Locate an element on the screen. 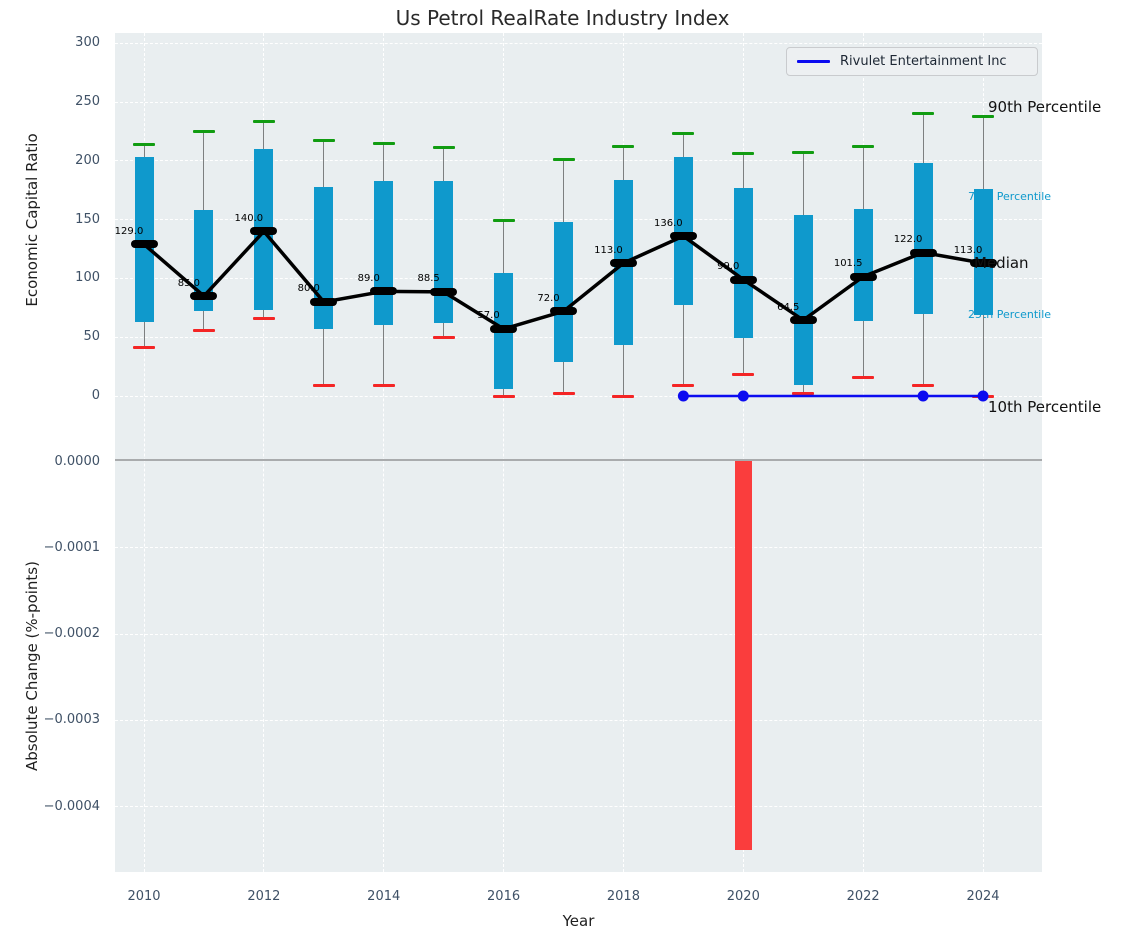 The image size is (1125, 942). legend-line-sample is located at coordinates (813, 61).